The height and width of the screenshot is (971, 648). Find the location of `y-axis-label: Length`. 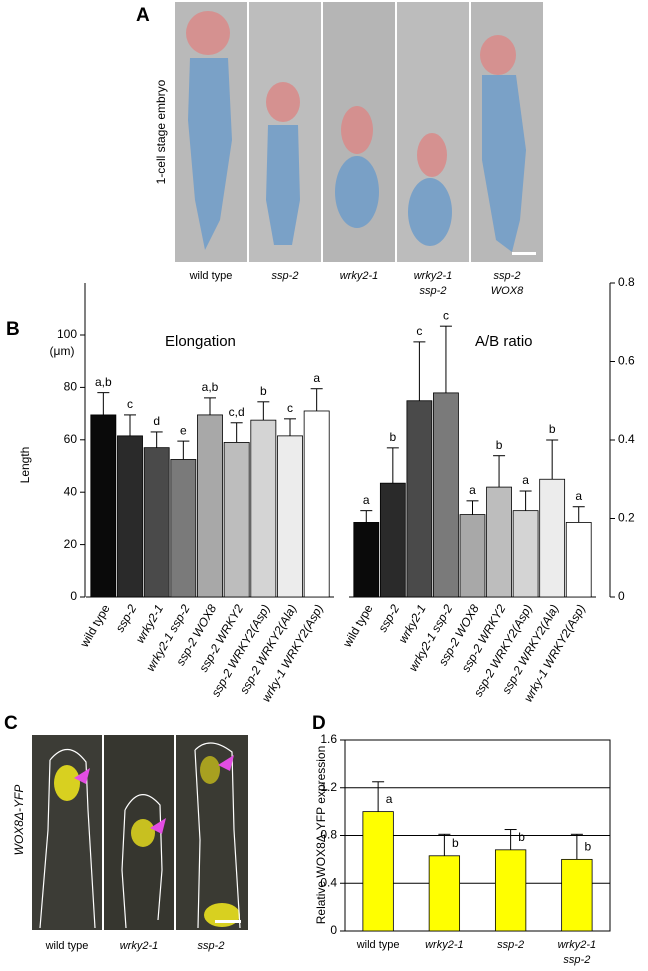

y-axis-label: Length is located at coordinates (25, 465).